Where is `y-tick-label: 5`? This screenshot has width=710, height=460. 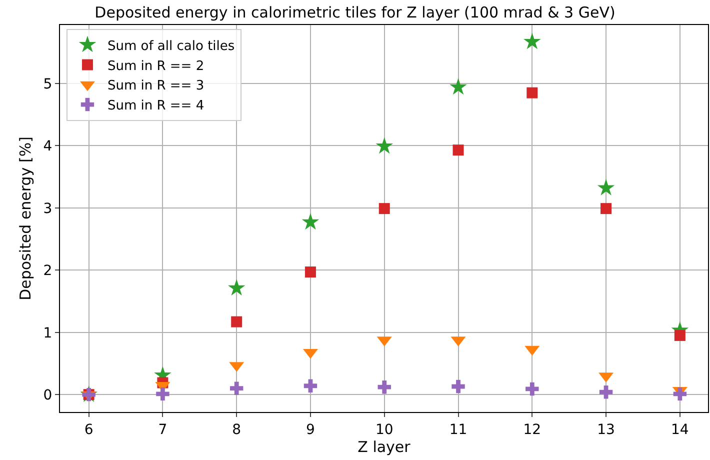 y-tick-label: 5 is located at coordinates (47, 84).